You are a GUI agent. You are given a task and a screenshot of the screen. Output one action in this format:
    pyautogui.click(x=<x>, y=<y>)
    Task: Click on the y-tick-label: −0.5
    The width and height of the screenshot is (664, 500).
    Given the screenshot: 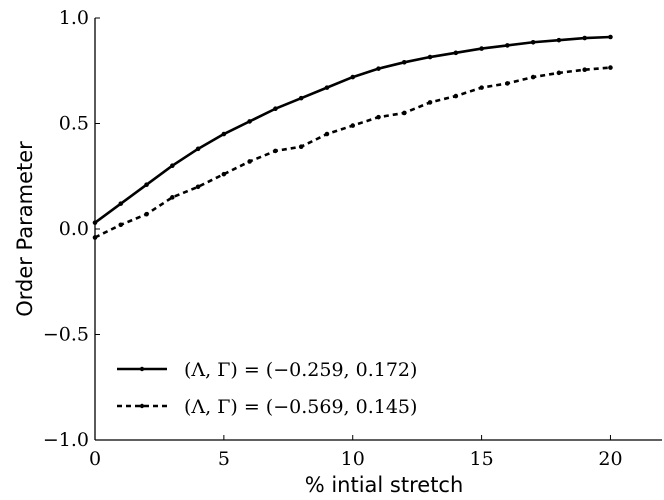 What is the action you would take?
    pyautogui.click(x=66, y=335)
    